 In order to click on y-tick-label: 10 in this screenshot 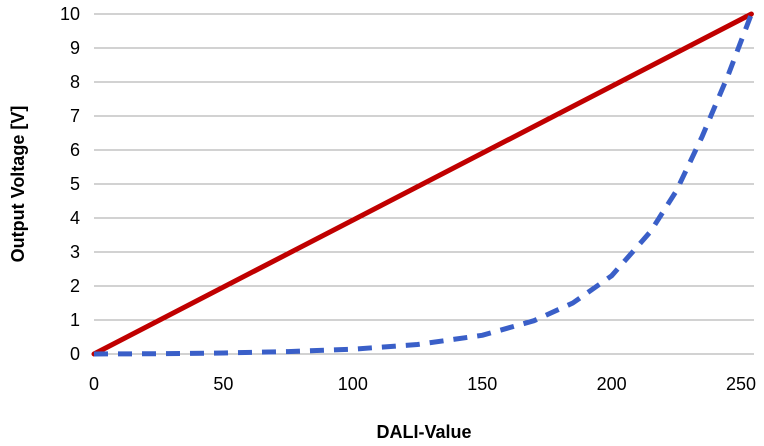, I will do `click(70, 14)`.